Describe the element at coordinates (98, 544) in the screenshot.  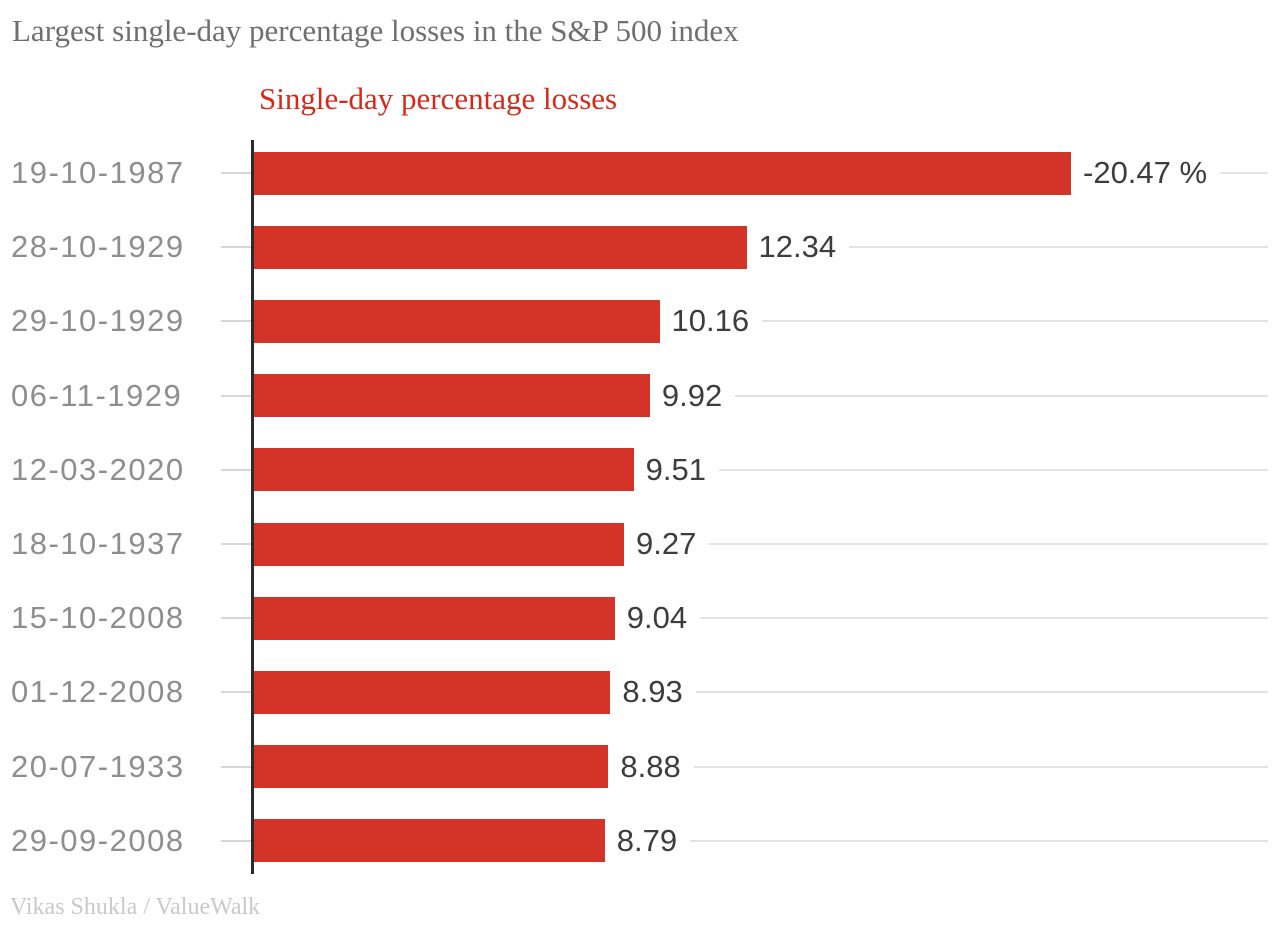
I see `category-label: 18-10-1937` at that location.